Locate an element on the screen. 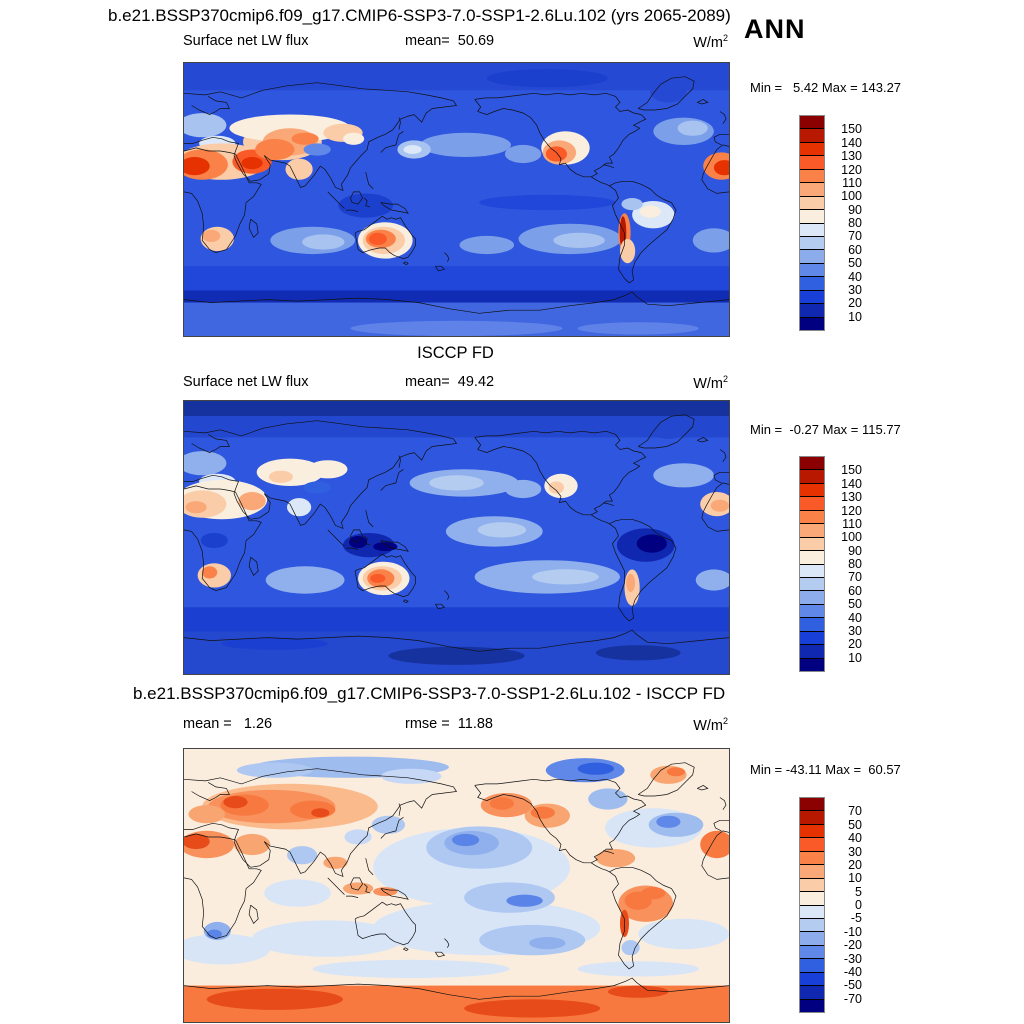  diff-rmse-value: rmse = 11.88 is located at coordinates (449, 724).